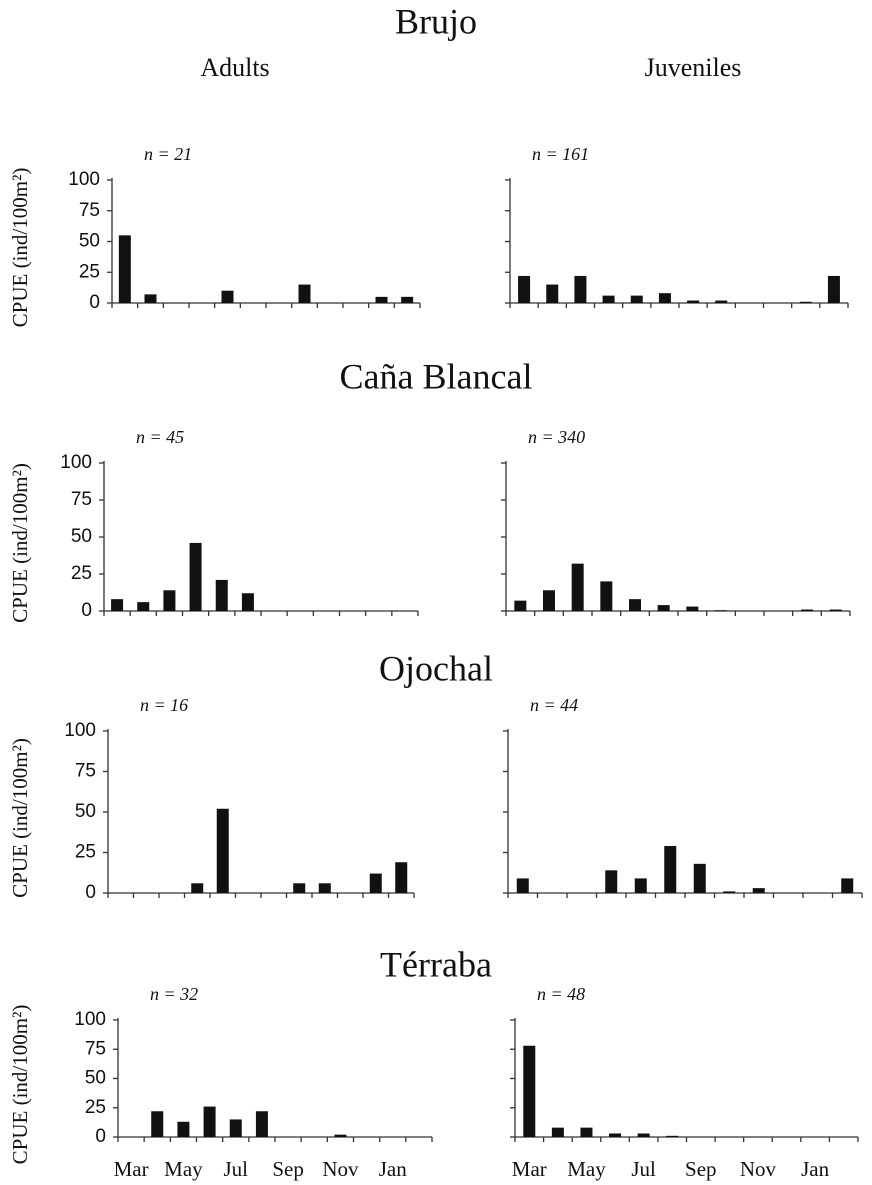 This screenshot has height=1185, width=872. Describe the element at coordinates (174, 994) in the screenshot. I see `sample-size: n = 32` at that location.